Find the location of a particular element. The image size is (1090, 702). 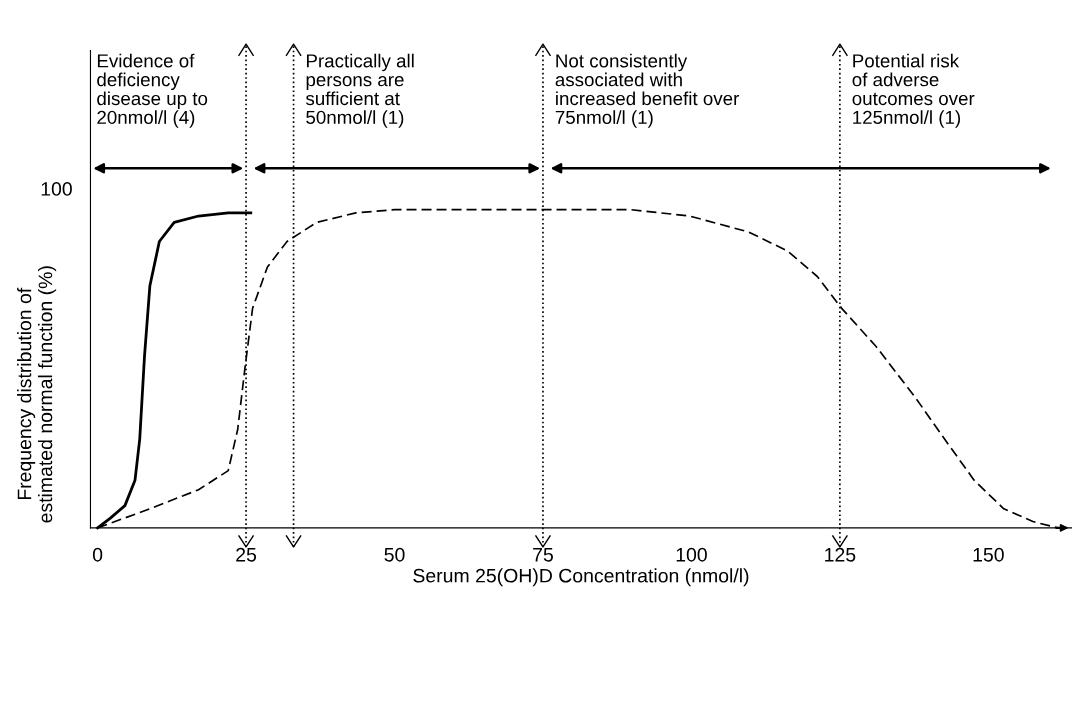

text: Potential risk of adverse outcomes over 125nmol/l (1) is located at coordinates (913, 90).